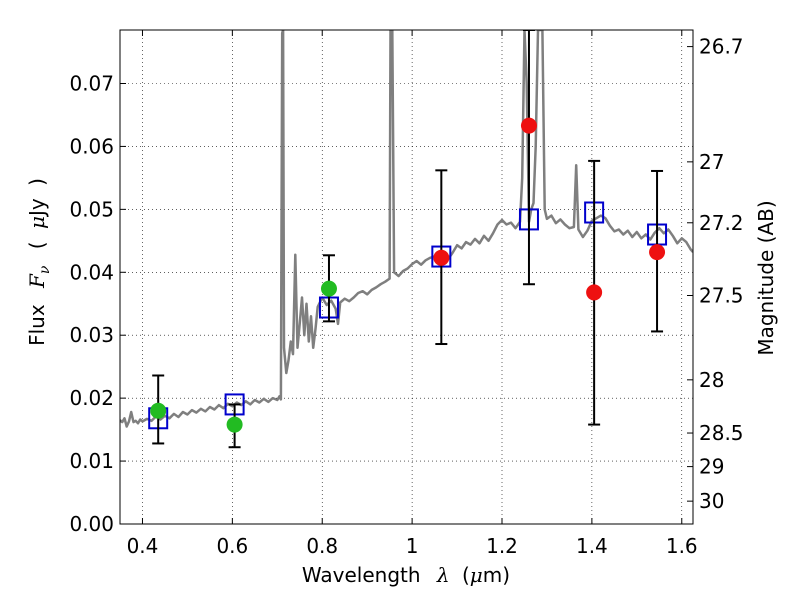 The width and height of the screenshot is (800, 600). Describe the element at coordinates (91, 461) in the screenshot. I see `y-tick-label: 0.01` at that location.